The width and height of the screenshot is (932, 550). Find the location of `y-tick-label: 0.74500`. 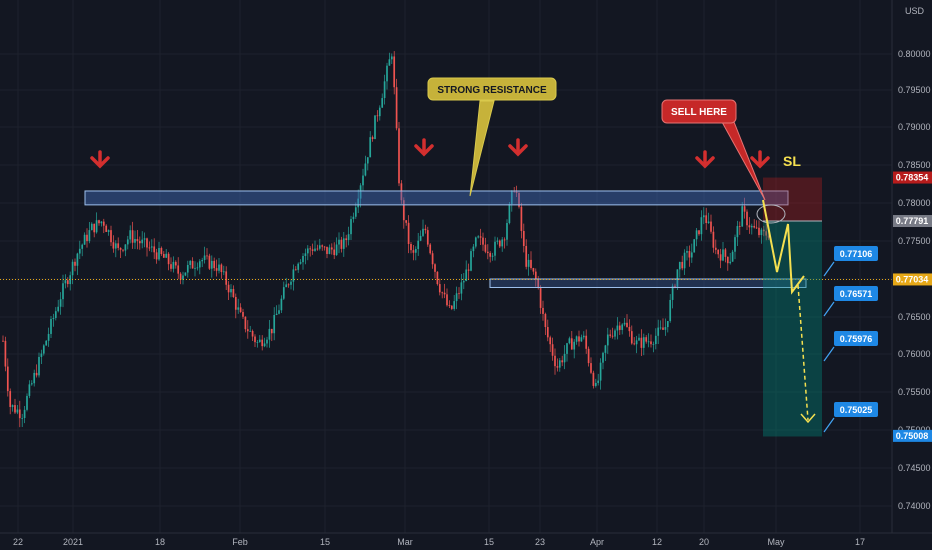

y-tick-label: 0.74500 is located at coordinates (914, 468).